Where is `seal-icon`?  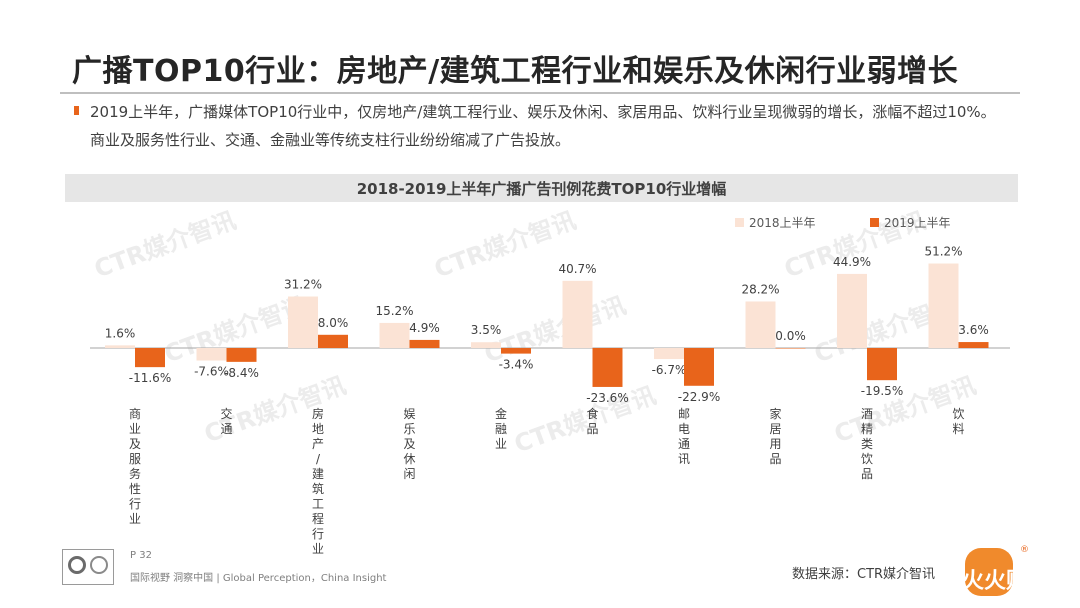 seal-icon is located at coordinates (77, 565).